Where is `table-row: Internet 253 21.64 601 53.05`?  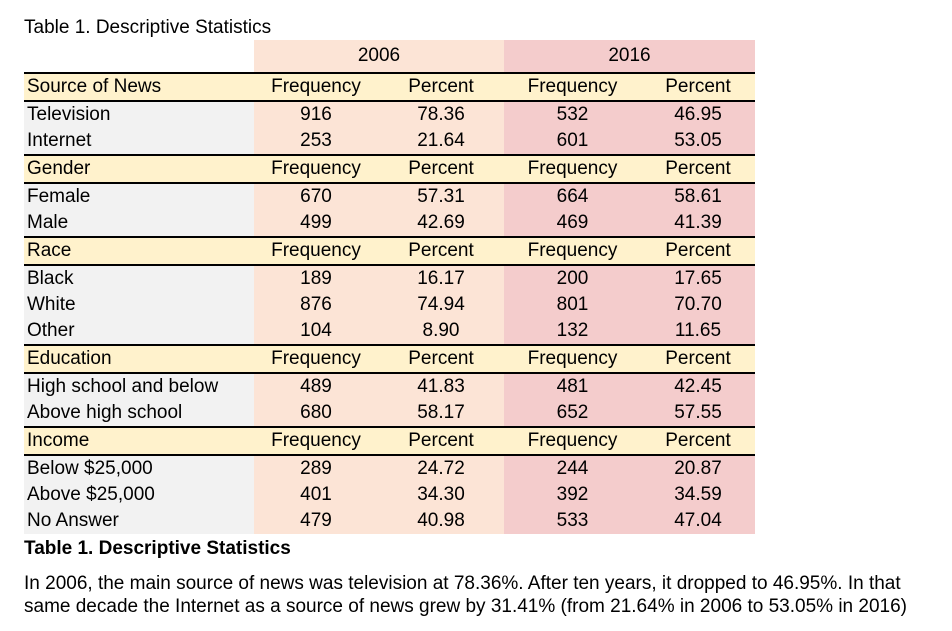
table-row: Internet 253 21.64 601 53.05 is located at coordinates (389, 141).